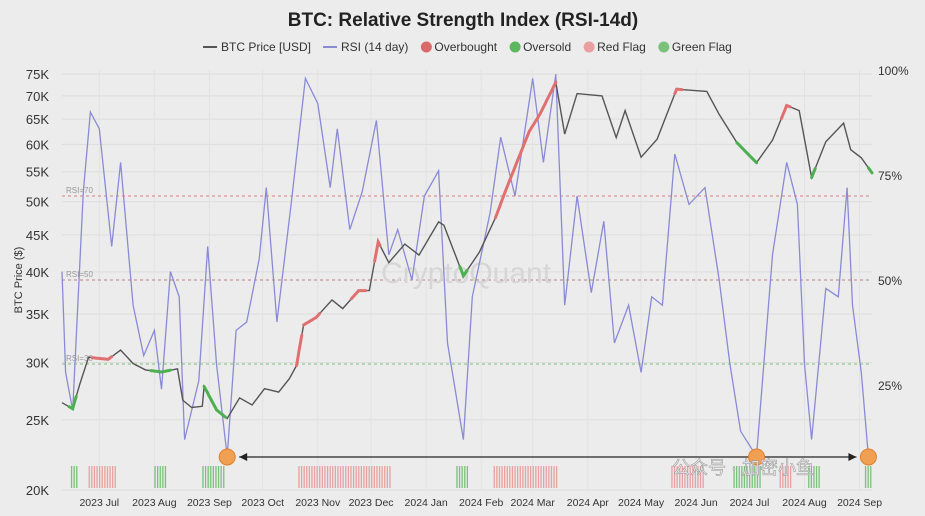 The image size is (925, 516). I want to click on x-tick-0: 2023 Jul, so click(99, 503).